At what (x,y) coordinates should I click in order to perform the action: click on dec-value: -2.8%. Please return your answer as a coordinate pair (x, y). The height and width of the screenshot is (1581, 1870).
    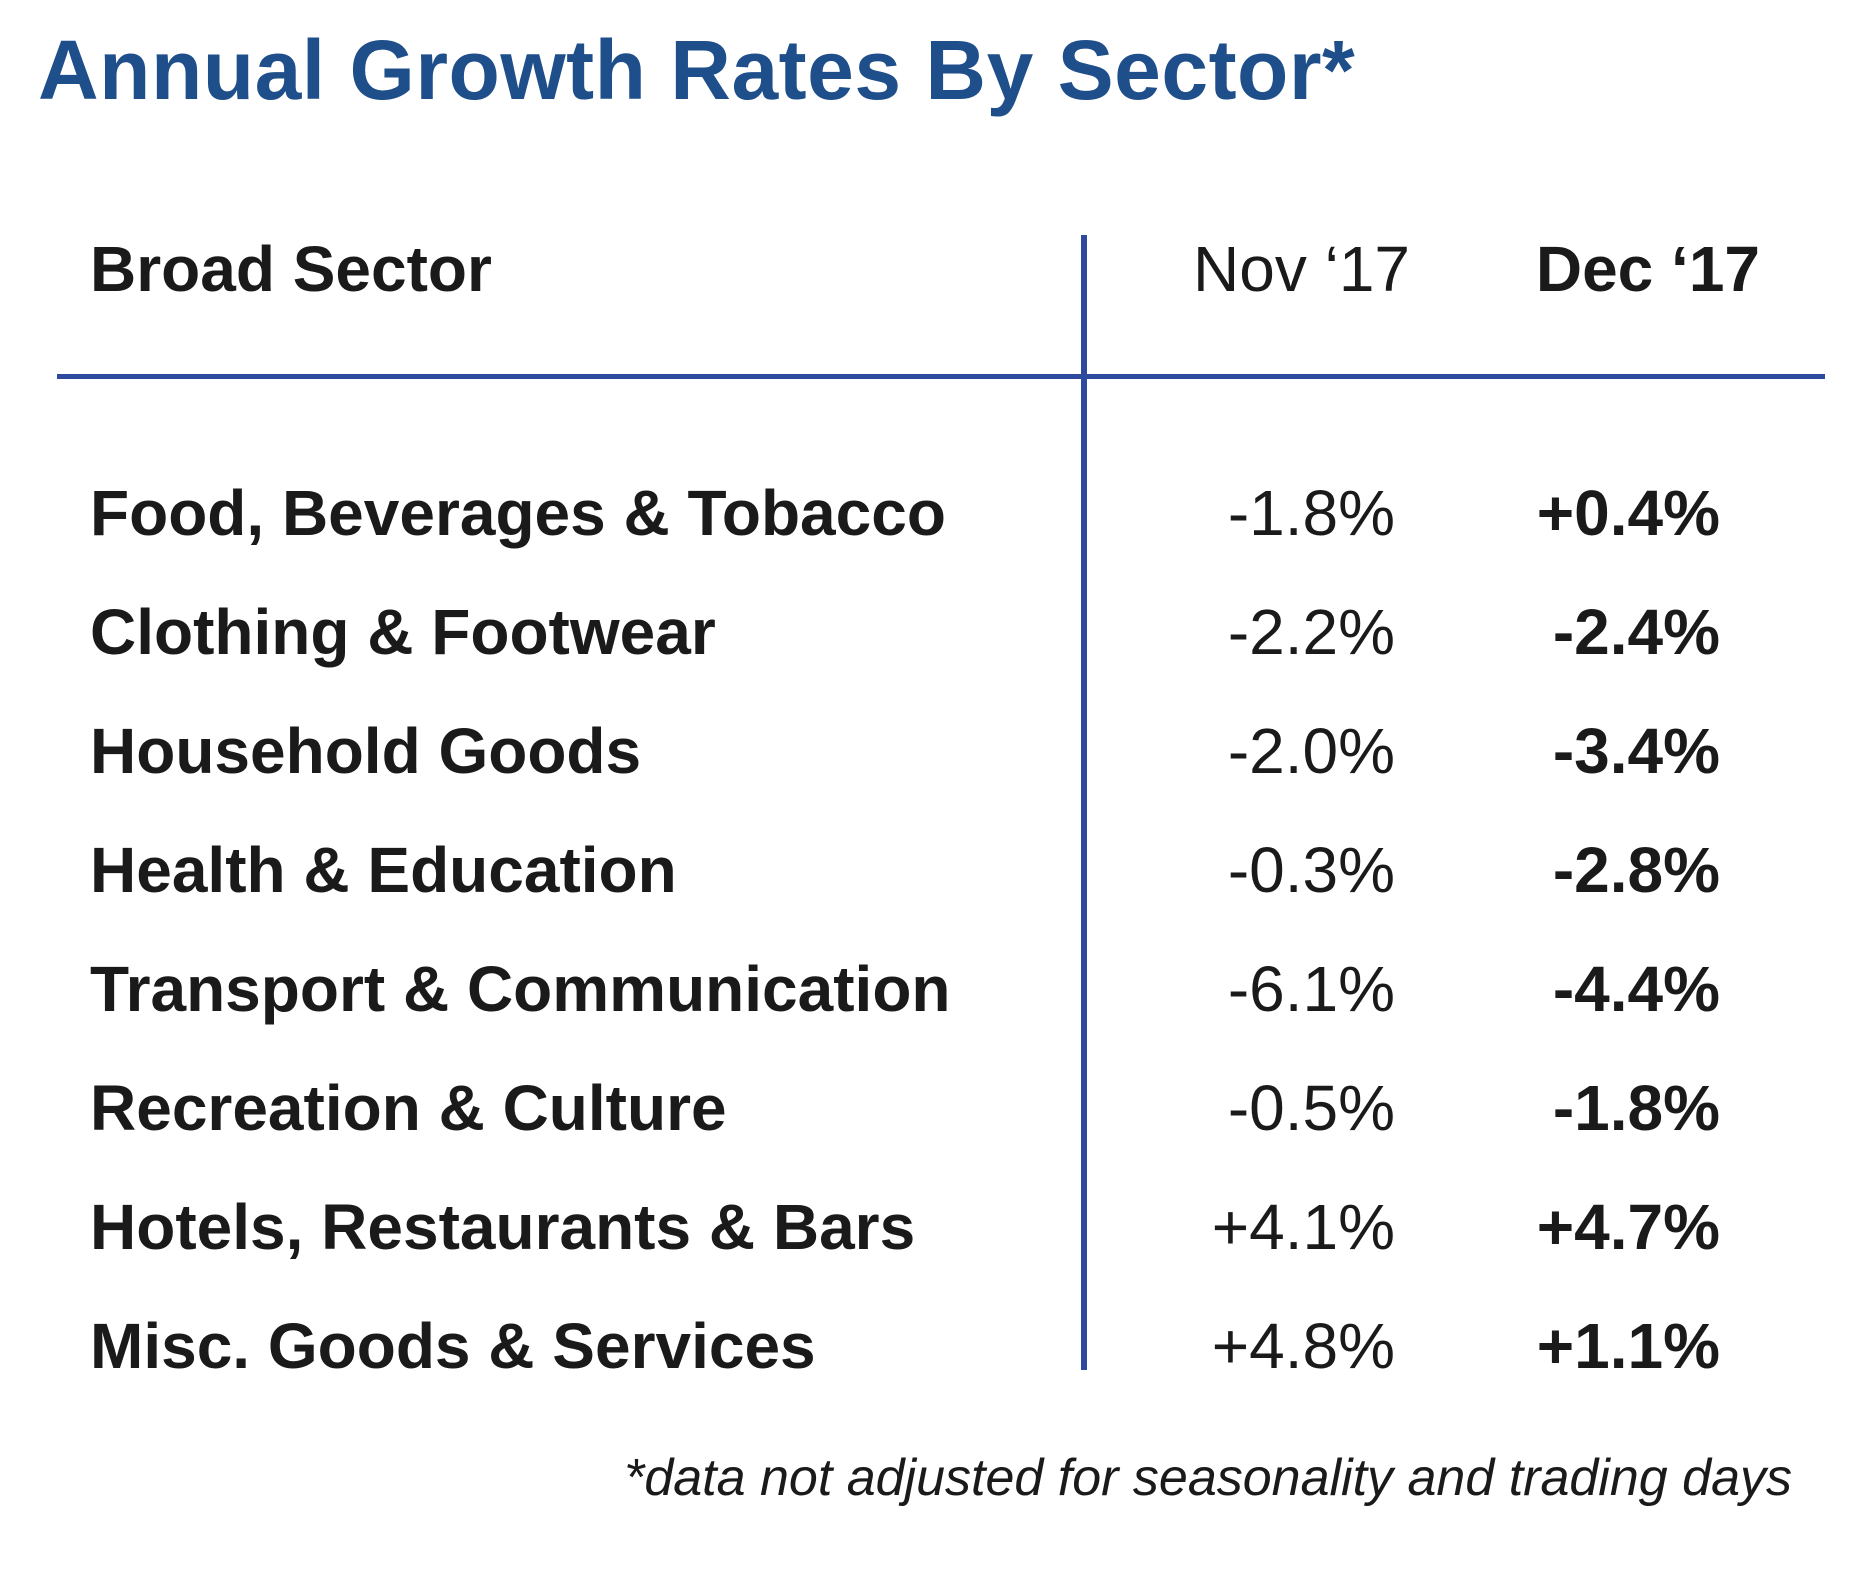
    Looking at the image, I should click on (1636, 870).